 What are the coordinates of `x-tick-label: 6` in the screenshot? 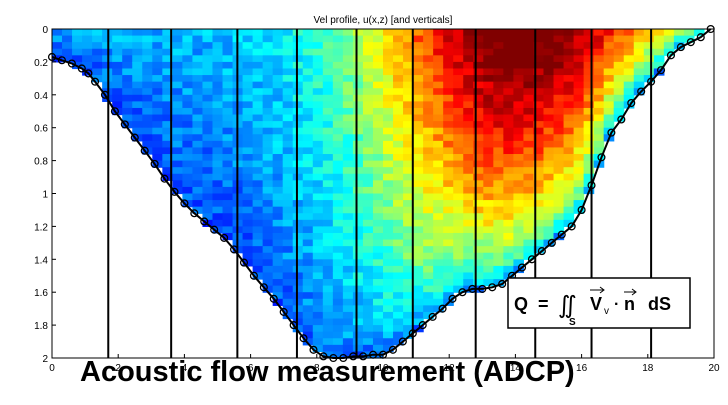 It's located at (251, 368).